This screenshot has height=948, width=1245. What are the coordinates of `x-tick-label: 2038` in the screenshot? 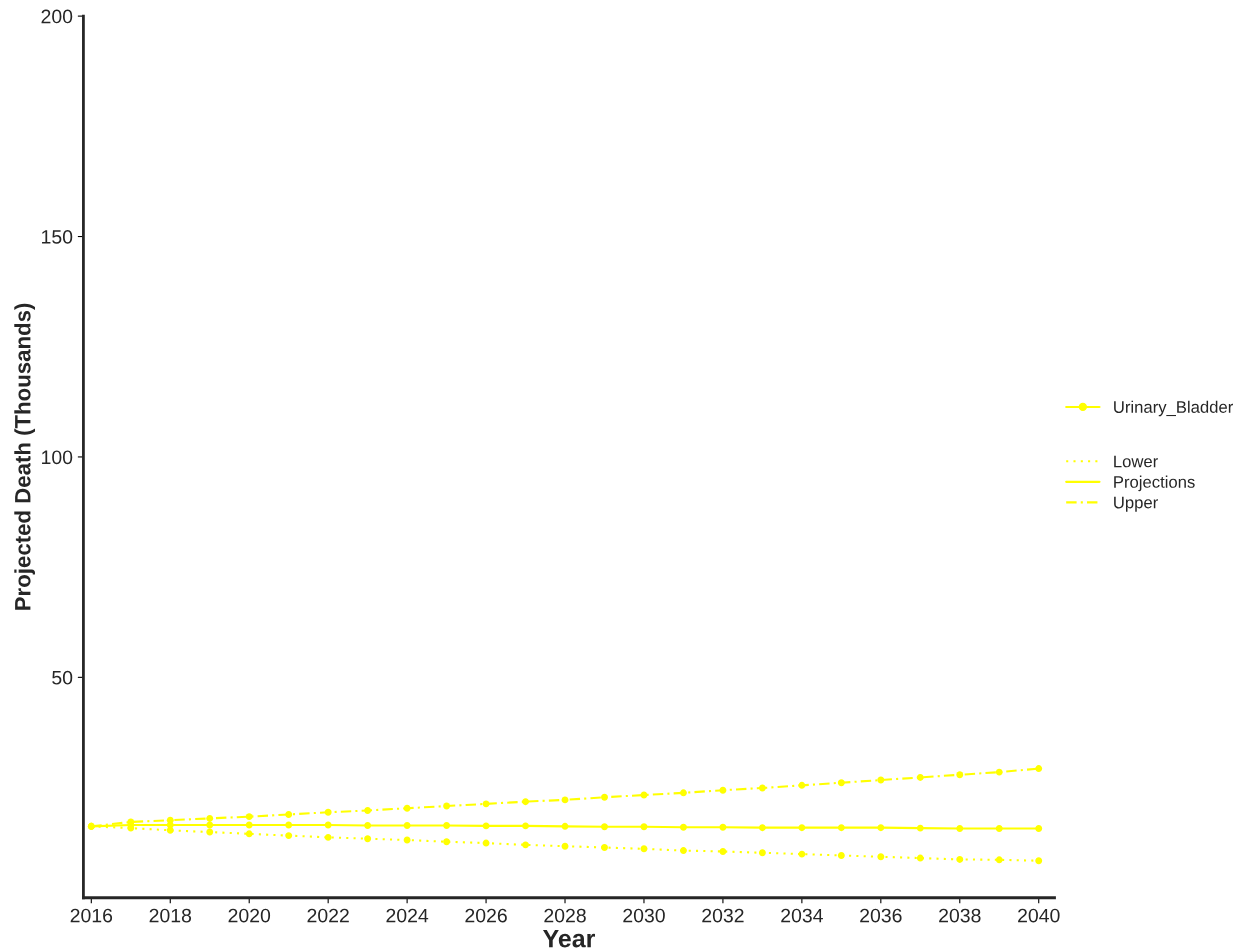 It's located at (960, 915).